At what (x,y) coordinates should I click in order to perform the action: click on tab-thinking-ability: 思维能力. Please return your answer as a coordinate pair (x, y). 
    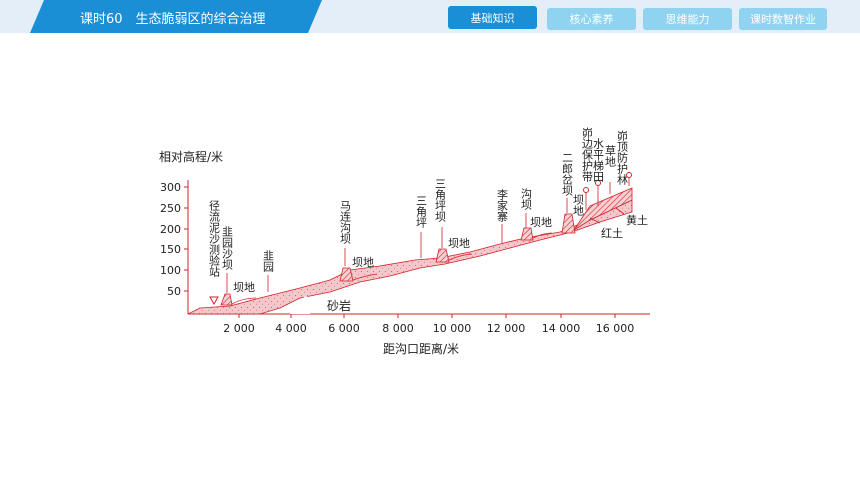
    Looking at the image, I should click on (687, 19).